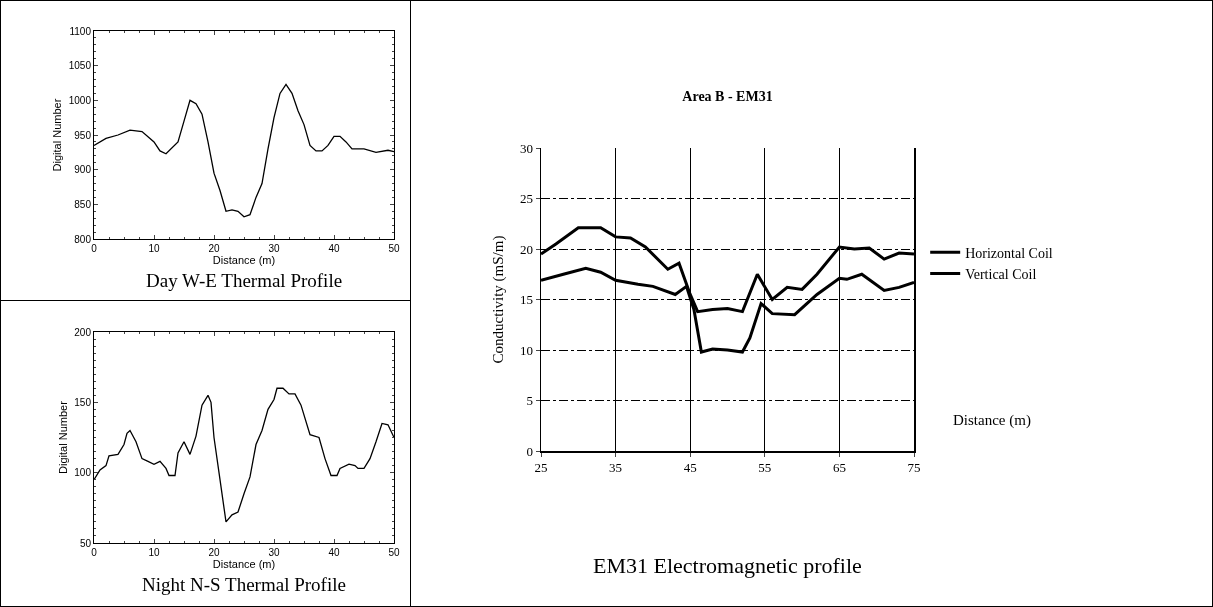 This screenshot has height=607, width=1213. I want to click on y-tick-label: 0, so click(529, 451).